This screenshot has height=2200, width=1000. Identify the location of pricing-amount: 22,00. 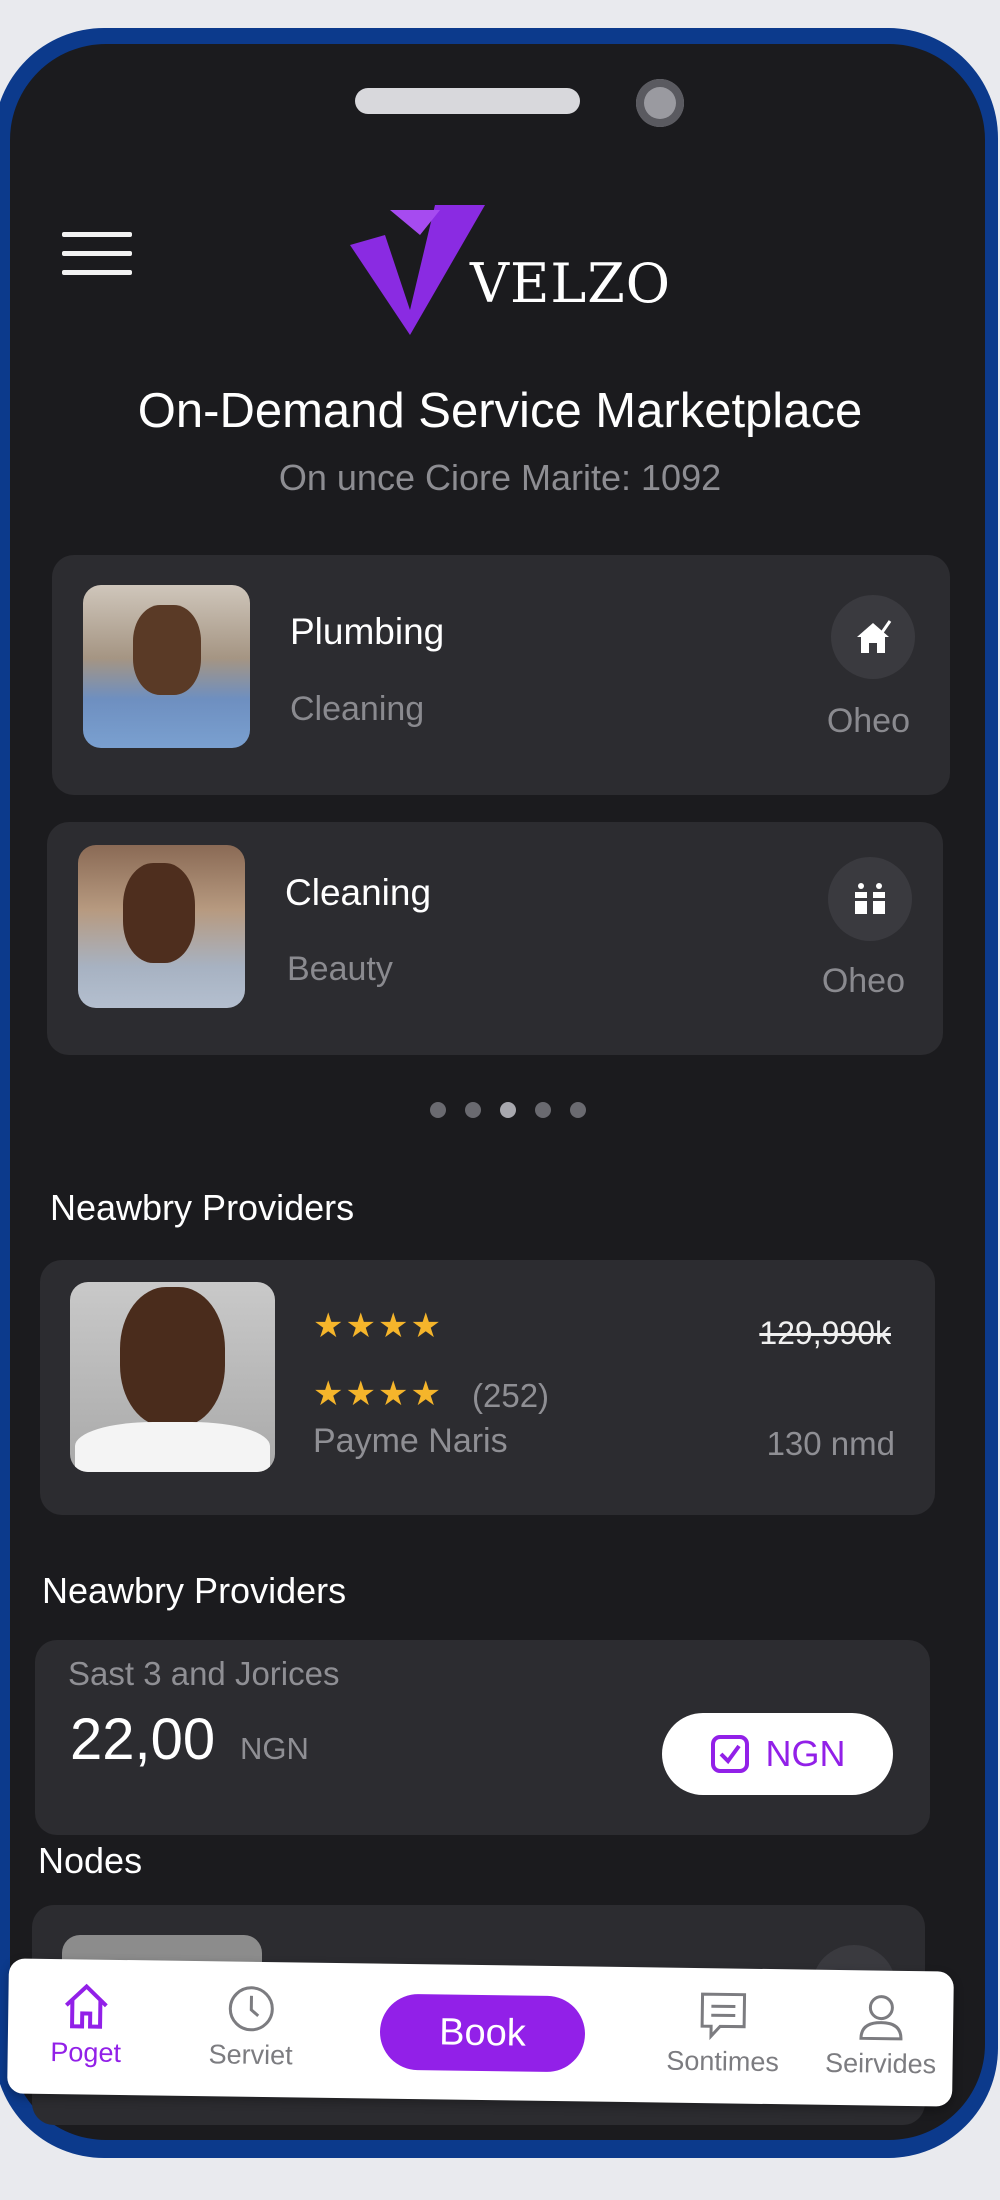
(143, 1739).